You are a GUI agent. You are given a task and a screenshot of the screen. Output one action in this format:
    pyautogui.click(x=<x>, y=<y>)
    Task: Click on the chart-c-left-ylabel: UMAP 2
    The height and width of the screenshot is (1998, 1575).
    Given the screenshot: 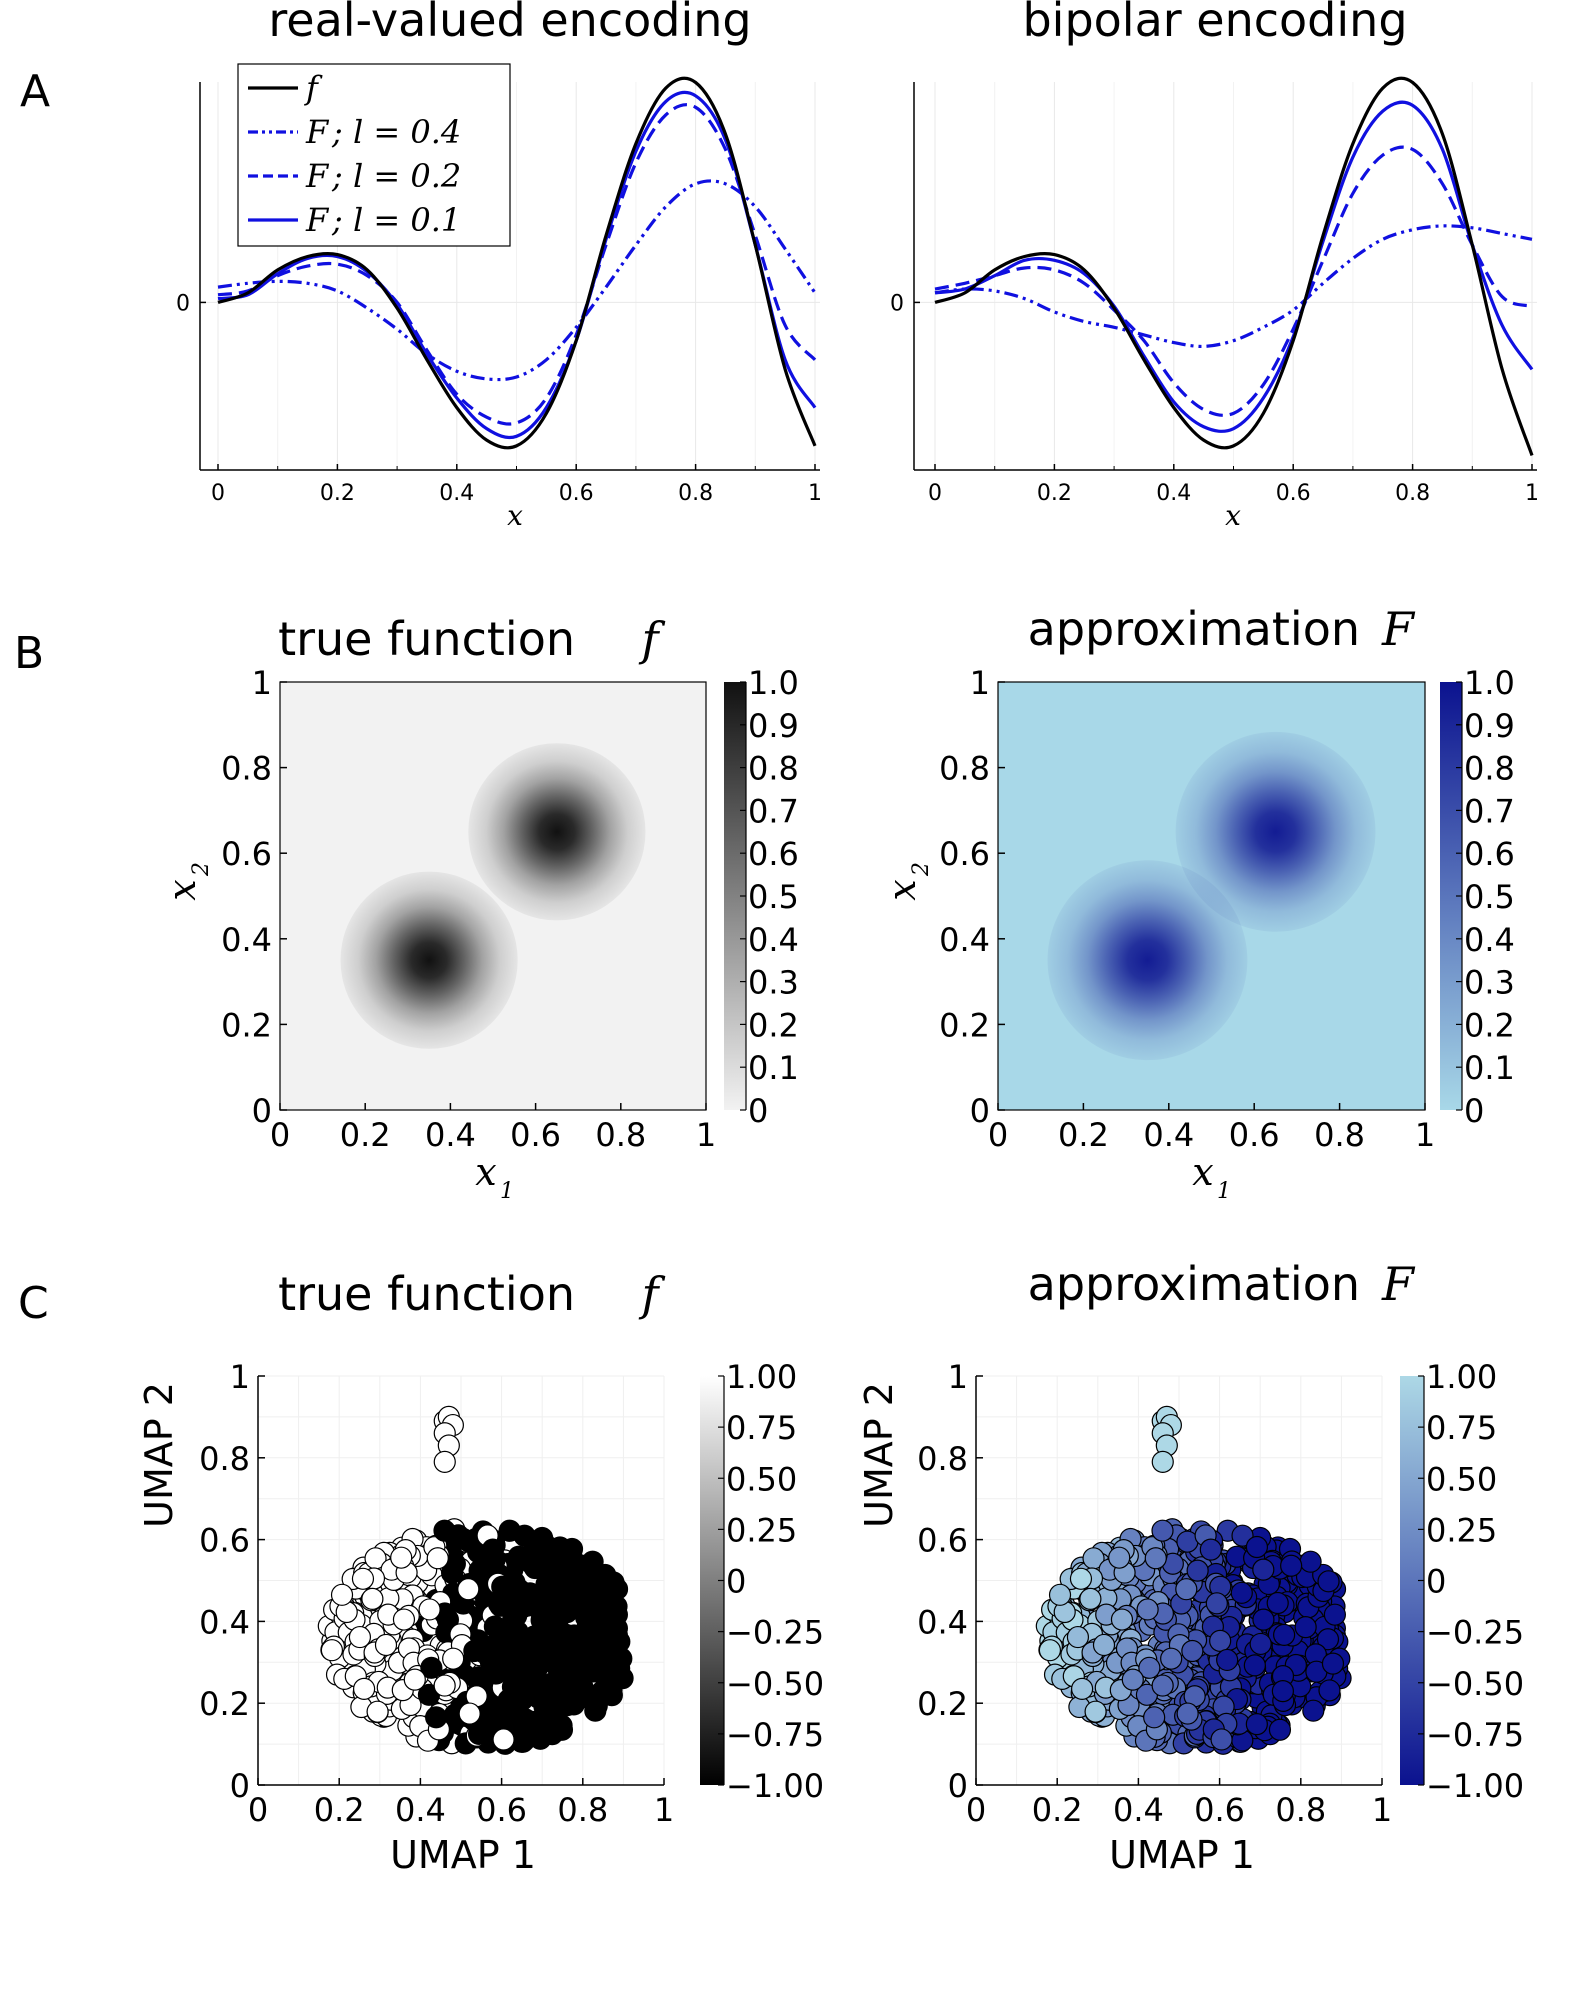 What is the action you would take?
    pyautogui.click(x=159, y=1455)
    